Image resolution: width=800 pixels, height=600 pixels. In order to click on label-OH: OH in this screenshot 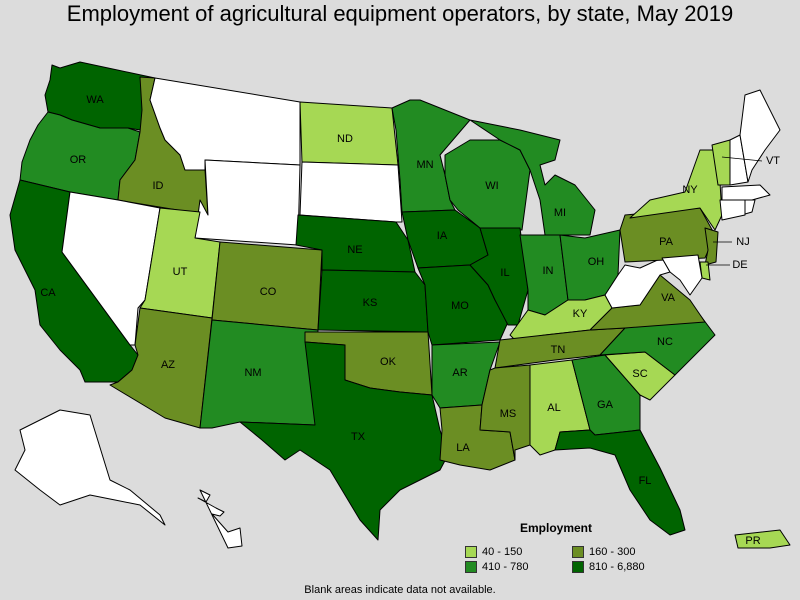, I will do `click(596, 262)`.